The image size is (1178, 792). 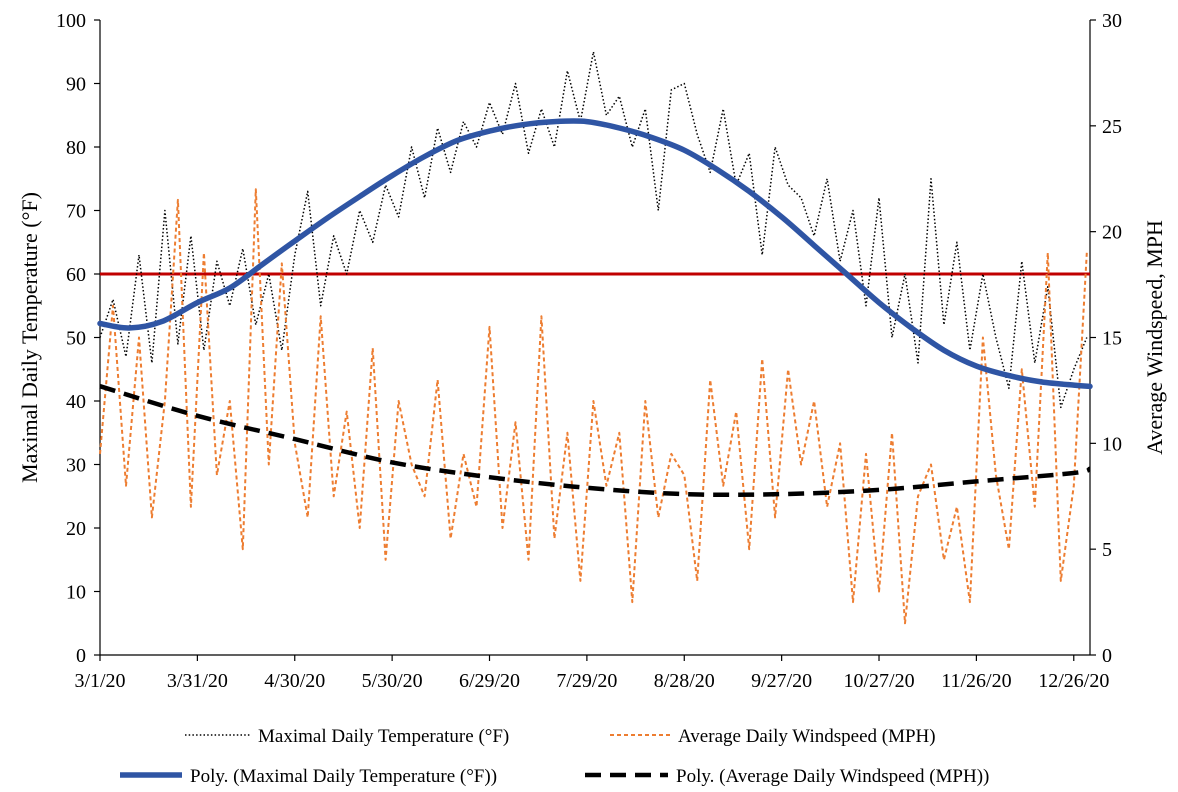 What do you see at coordinates (76, 148) in the screenshot?
I see `left-tick-label: 80` at bounding box center [76, 148].